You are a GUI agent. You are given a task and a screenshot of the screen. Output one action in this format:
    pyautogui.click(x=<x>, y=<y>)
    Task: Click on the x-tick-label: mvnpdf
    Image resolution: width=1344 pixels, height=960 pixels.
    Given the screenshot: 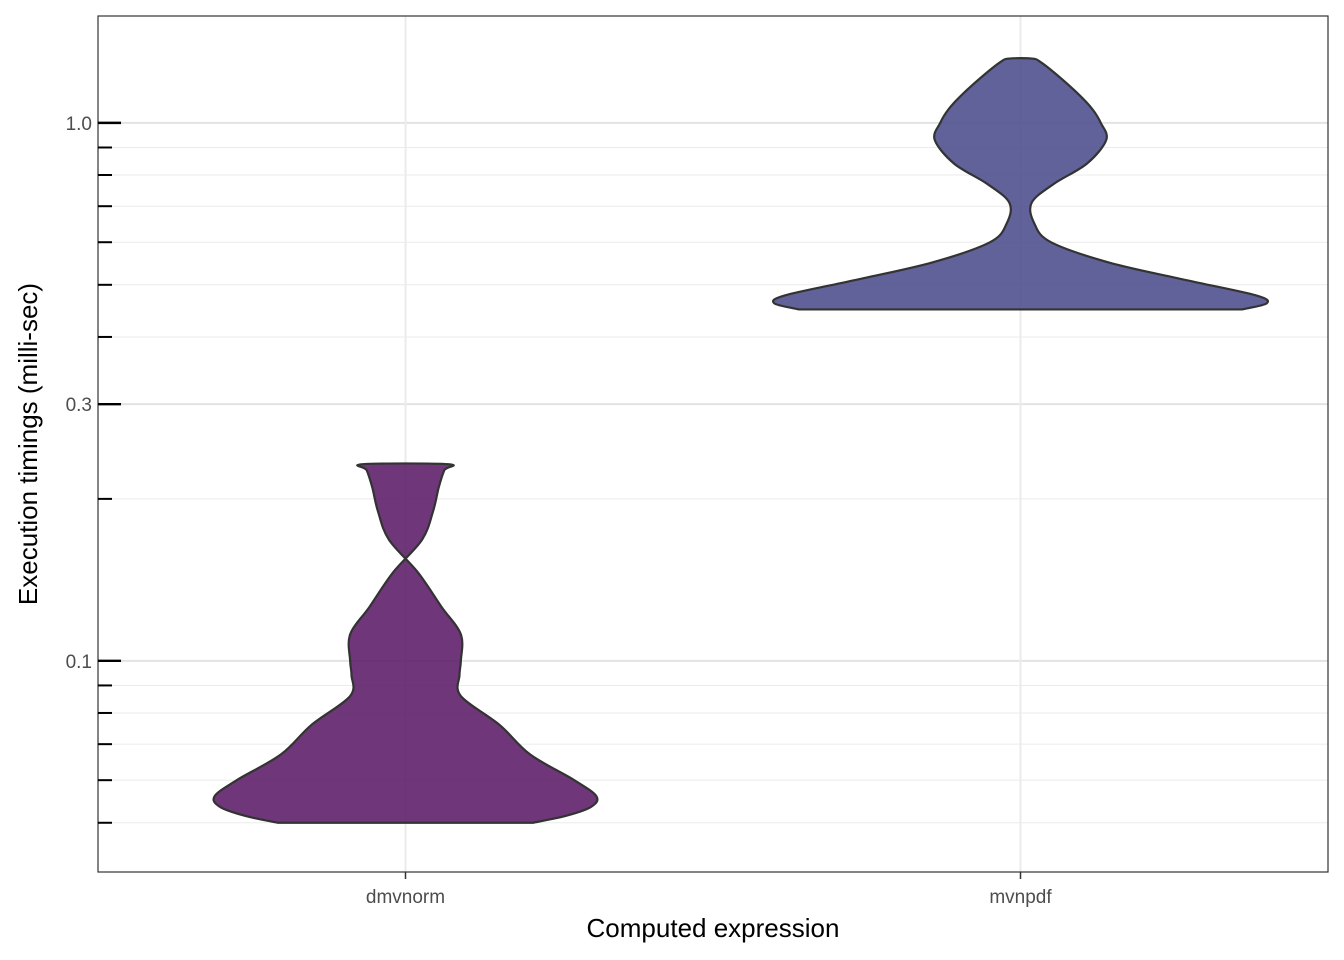 What is the action you would take?
    pyautogui.click(x=1020, y=897)
    